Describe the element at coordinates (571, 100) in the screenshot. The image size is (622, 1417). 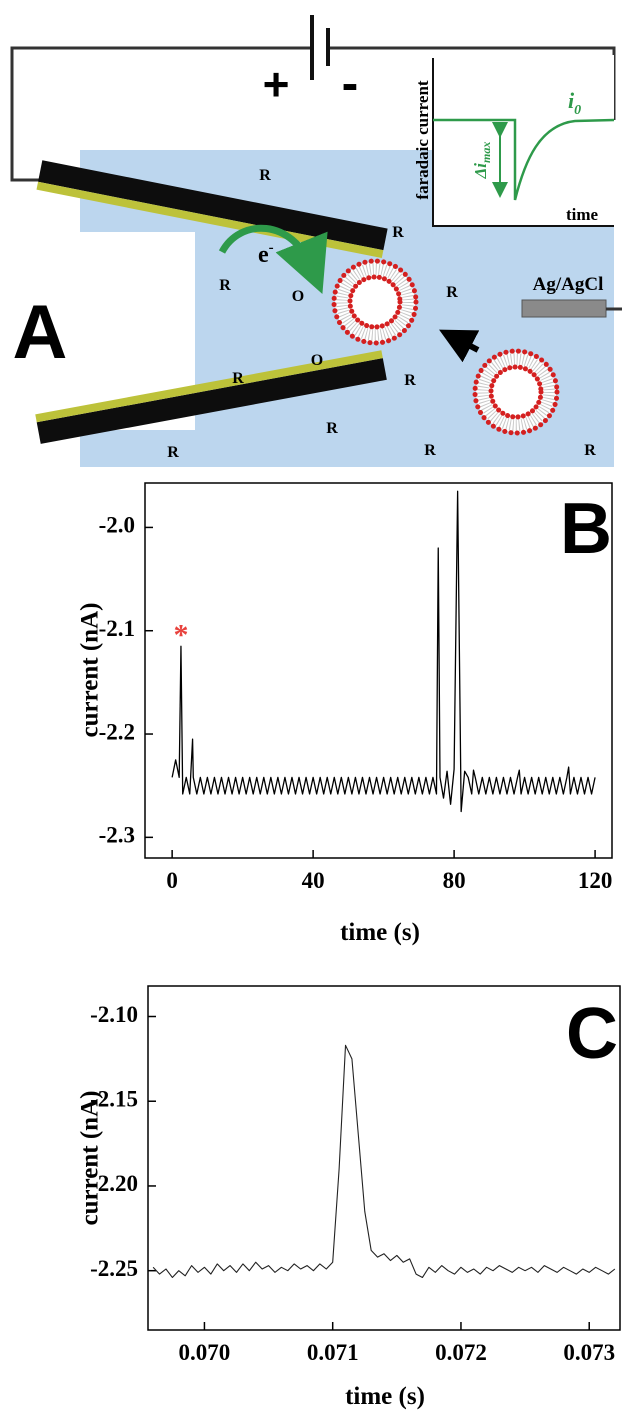
I see `label-main: i` at that location.